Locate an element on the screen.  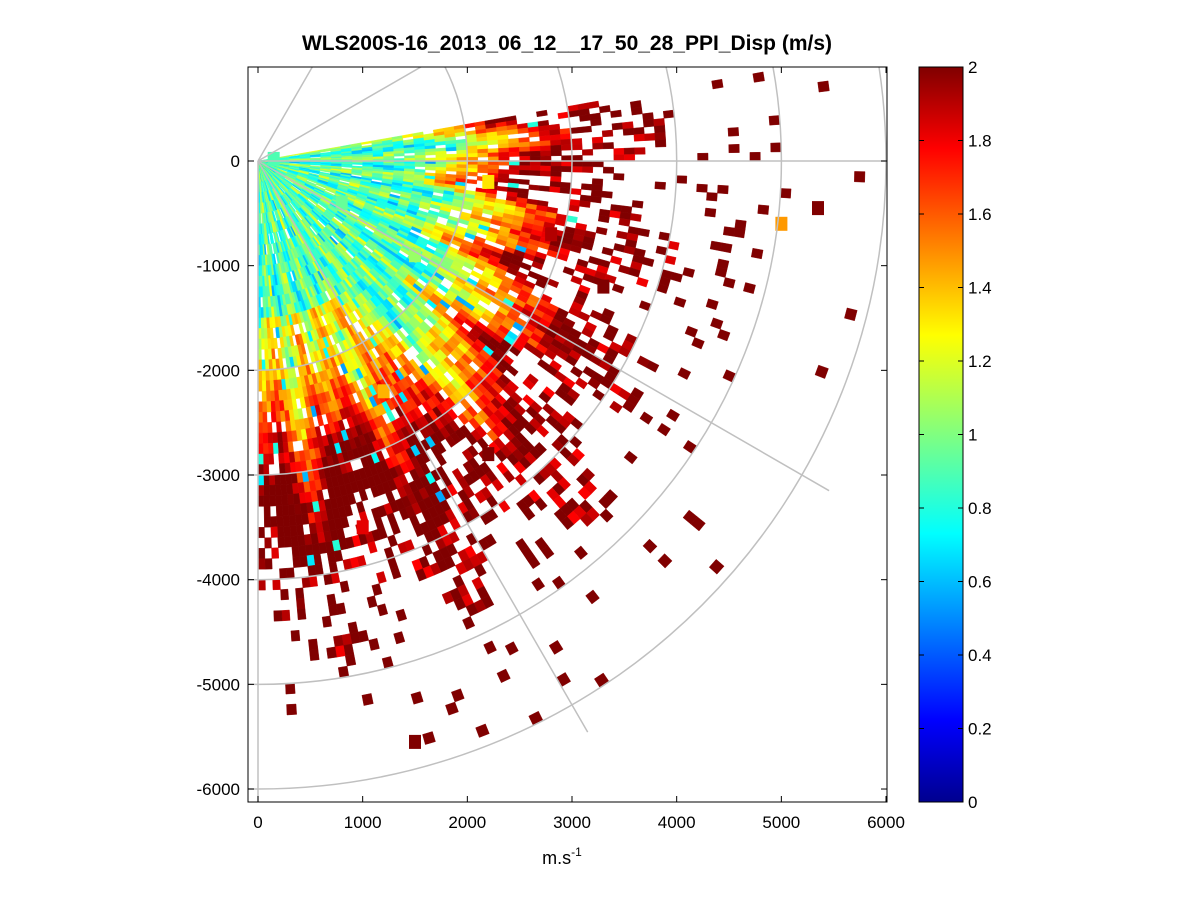
colorbar-tick-label: 1.8 is located at coordinates (980, 141).